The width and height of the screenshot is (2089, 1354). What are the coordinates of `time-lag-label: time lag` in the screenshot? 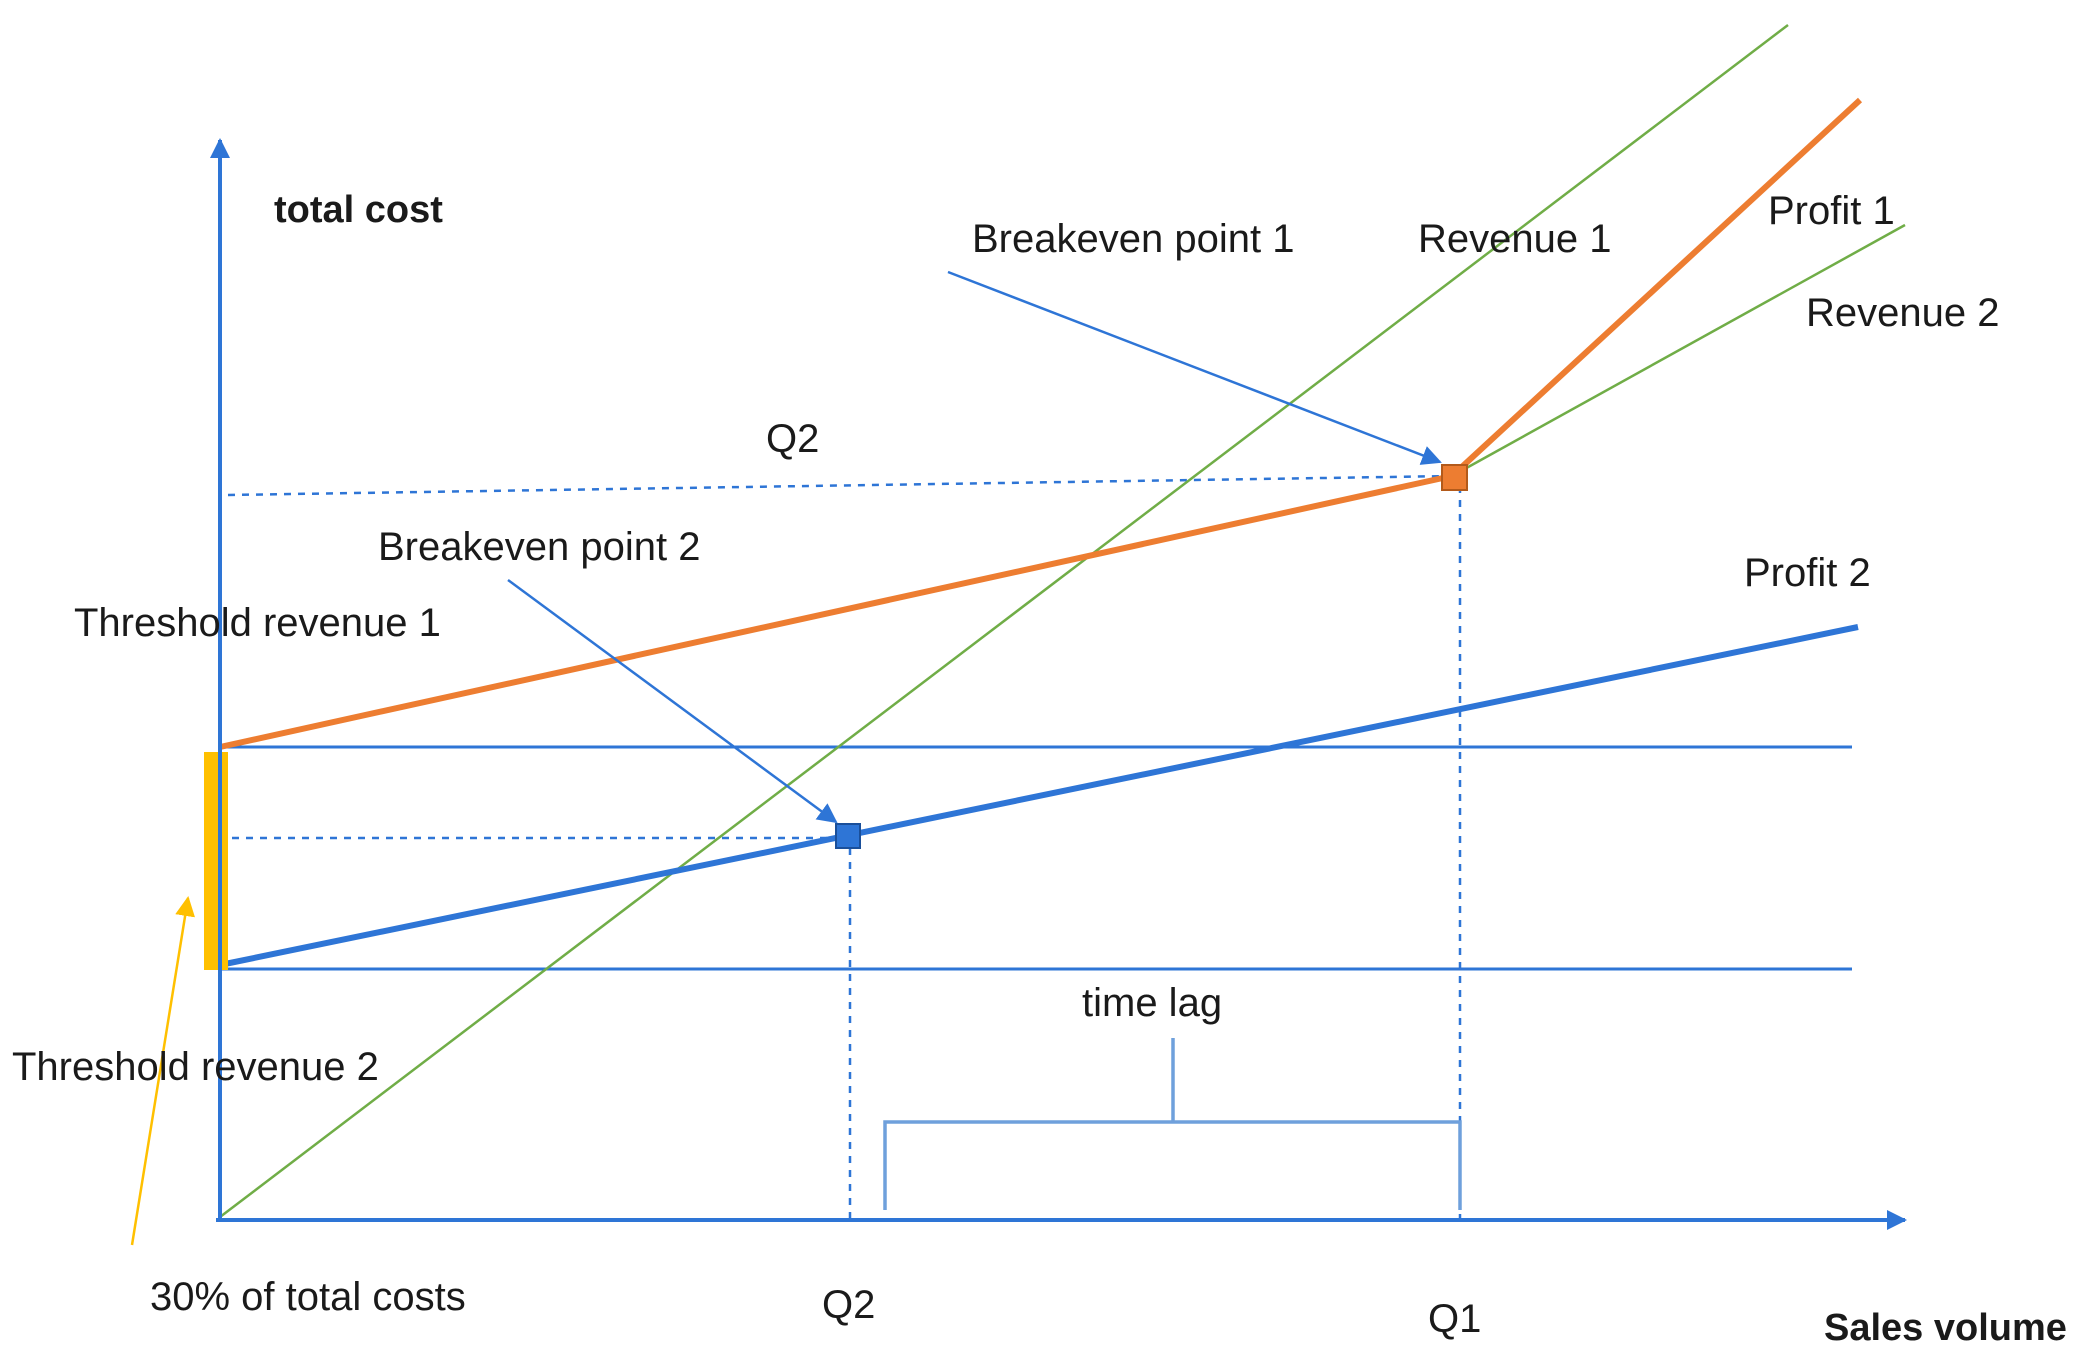 It's located at (1152, 1003).